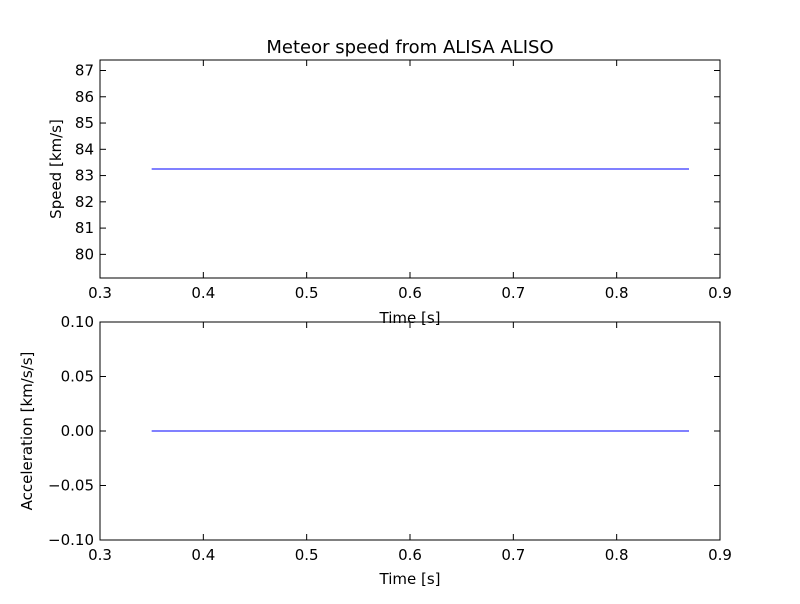 This screenshot has height=604, width=800. Describe the element at coordinates (84, 97) in the screenshot. I see `speed-y-tick-label: 86` at that location.